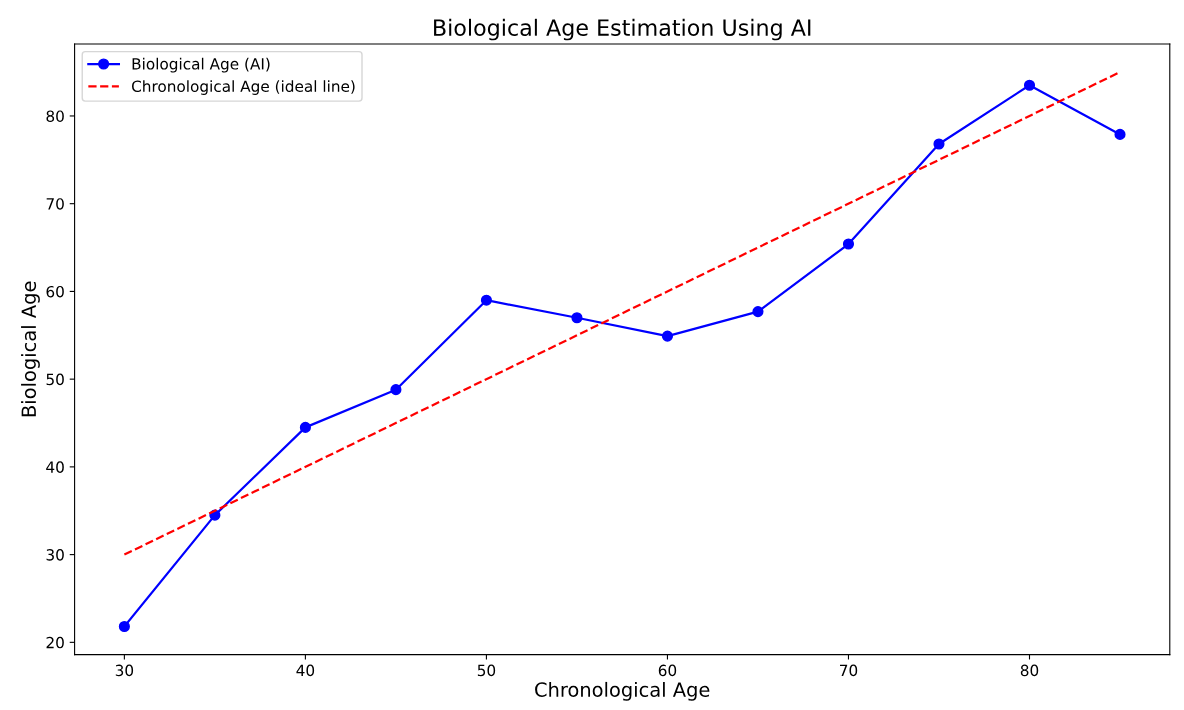 This screenshot has height=710, width=1184. I want to click on x-tick-label: 40, so click(305, 670).